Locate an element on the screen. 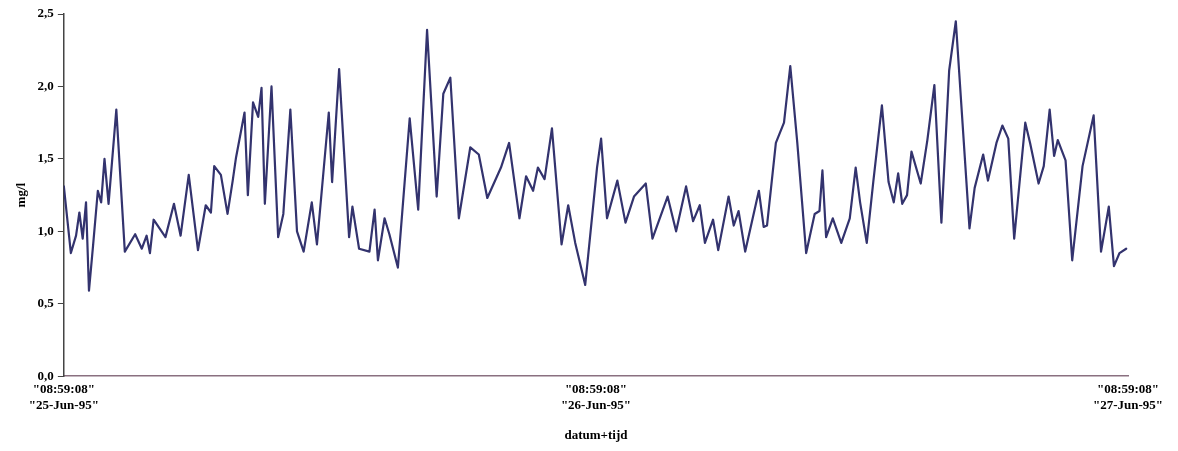 The image size is (1178, 451). x-tick-label: "08:59:08" "26-Jun-95" is located at coordinates (595, 396).